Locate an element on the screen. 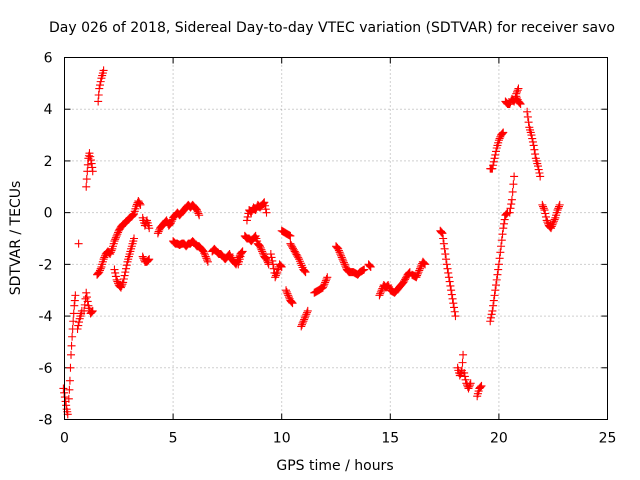 This screenshot has width=640, height=480. y-tick-label: -2 is located at coordinates (46, 265).